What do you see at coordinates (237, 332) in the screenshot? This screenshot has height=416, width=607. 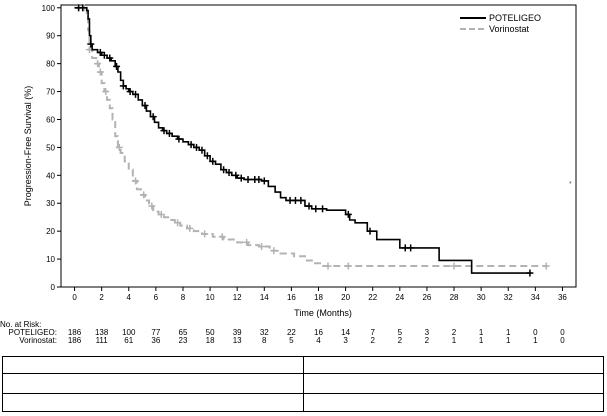 I see `risk-value: 39` at bounding box center [237, 332].